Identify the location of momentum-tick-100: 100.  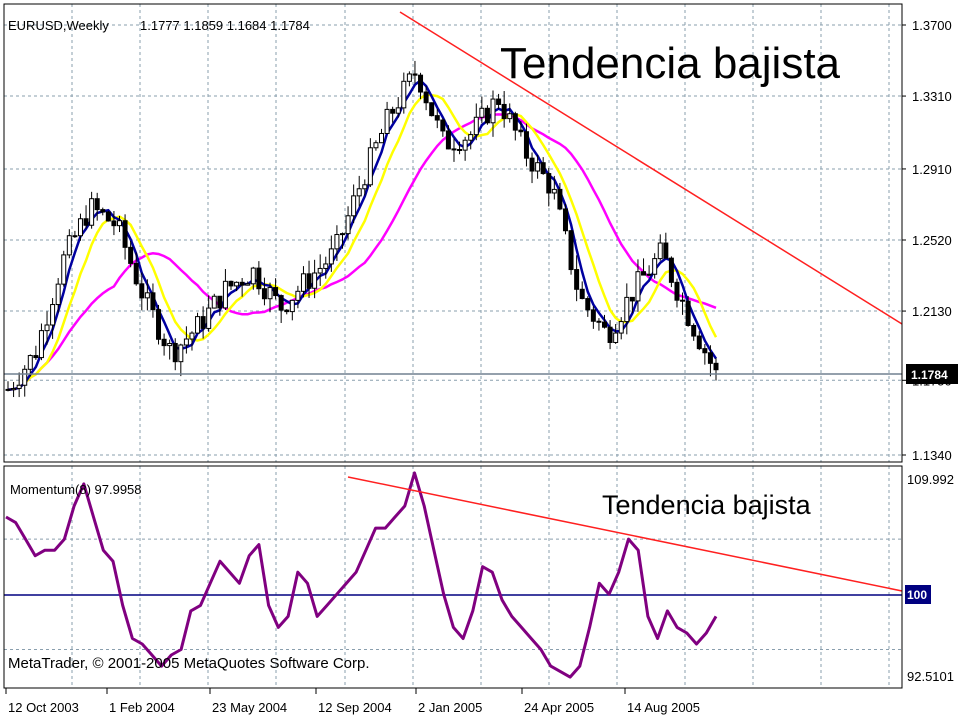
(917, 595).